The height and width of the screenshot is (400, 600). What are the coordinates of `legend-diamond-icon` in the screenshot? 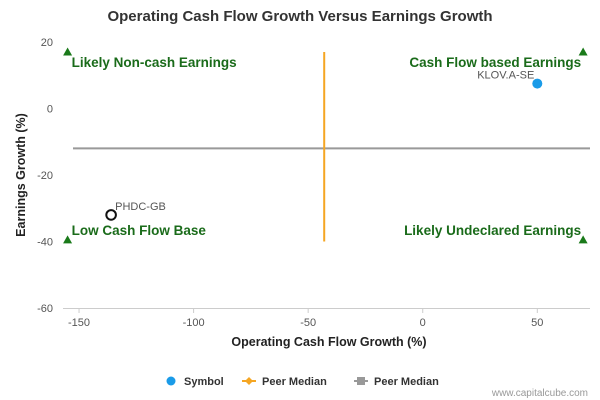 It's located at (249, 381).